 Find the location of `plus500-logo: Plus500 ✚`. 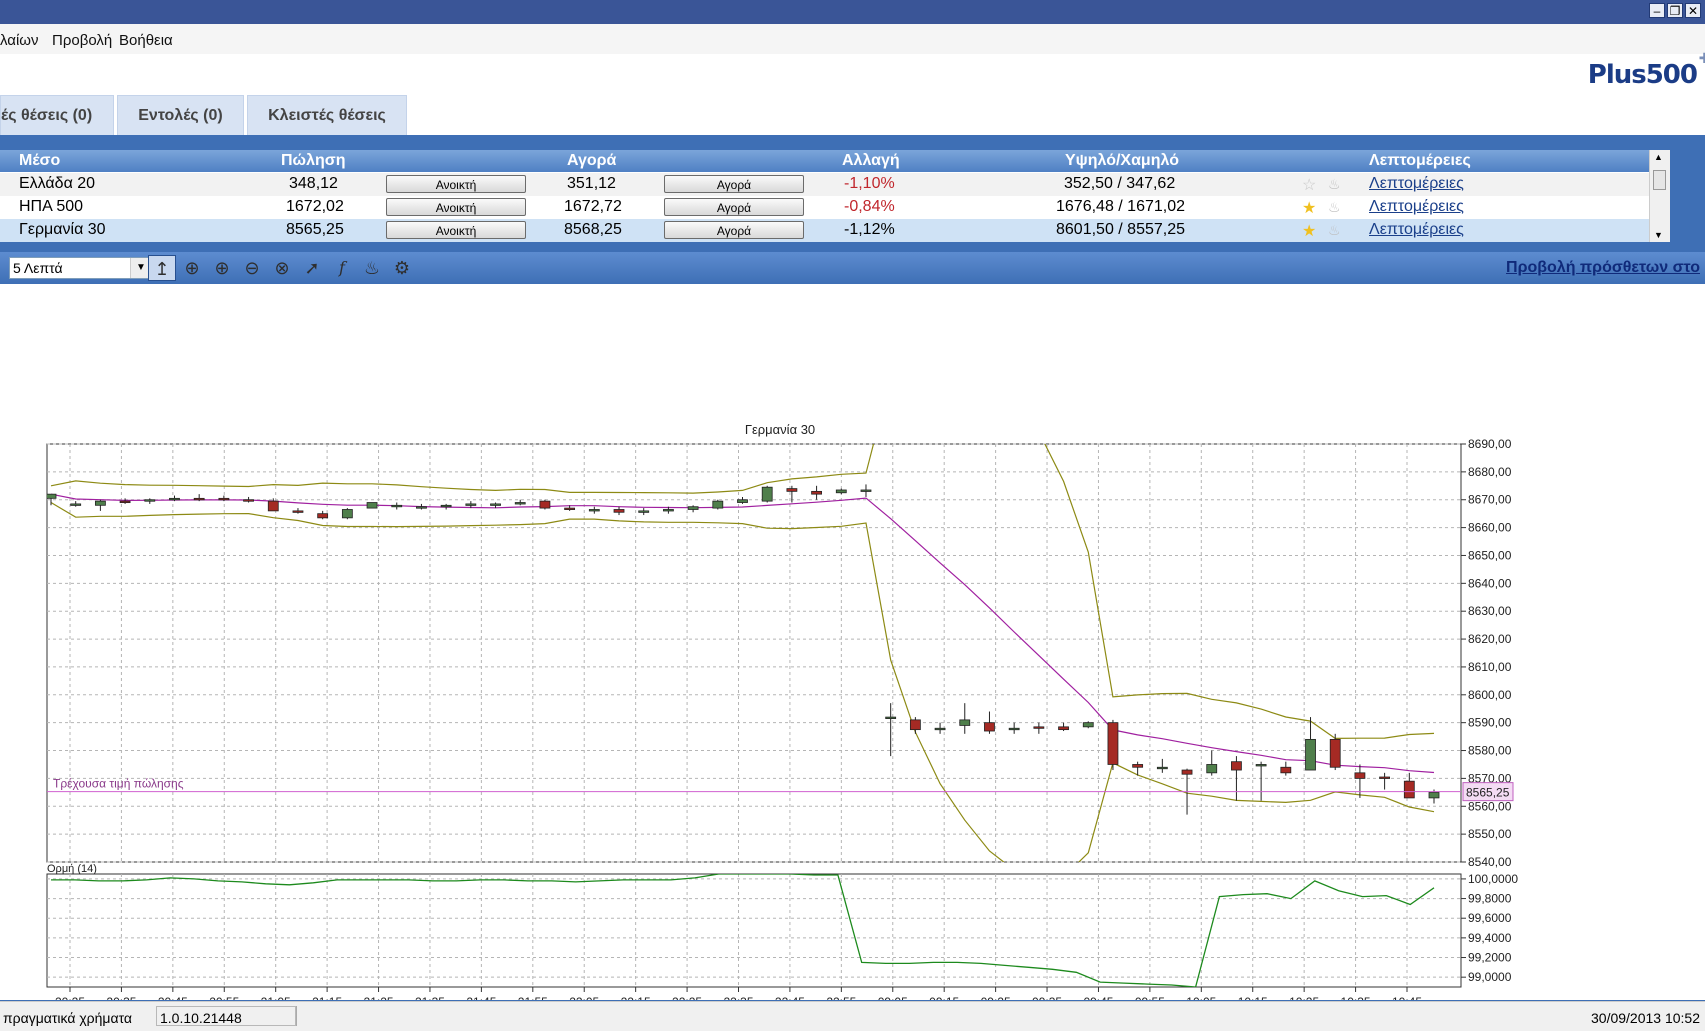

plus500-logo: Plus500 ✚ is located at coordinates (1646, 70).